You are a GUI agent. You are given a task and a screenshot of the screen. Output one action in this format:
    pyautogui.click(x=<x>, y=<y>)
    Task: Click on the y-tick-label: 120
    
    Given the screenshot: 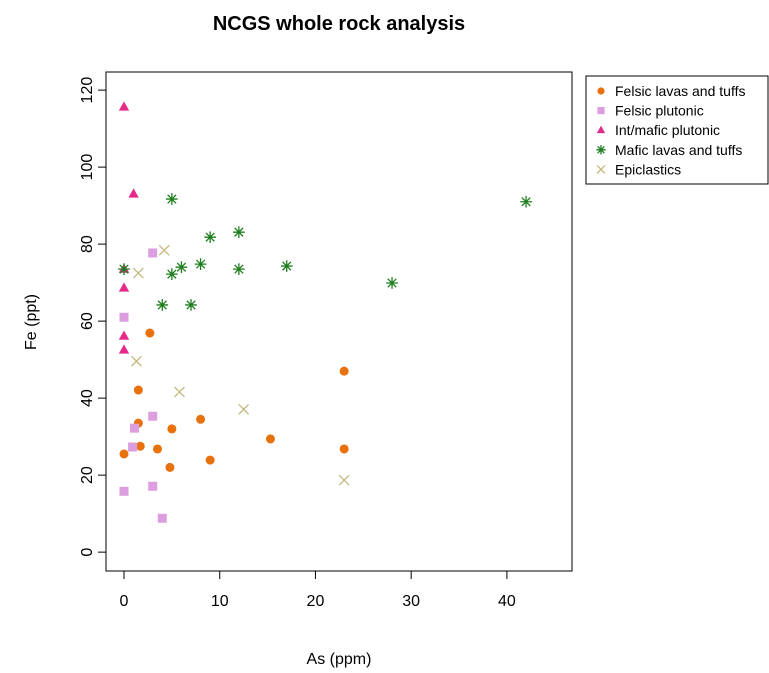 What is the action you would take?
    pyautogui.click(x=87, y=90)
    